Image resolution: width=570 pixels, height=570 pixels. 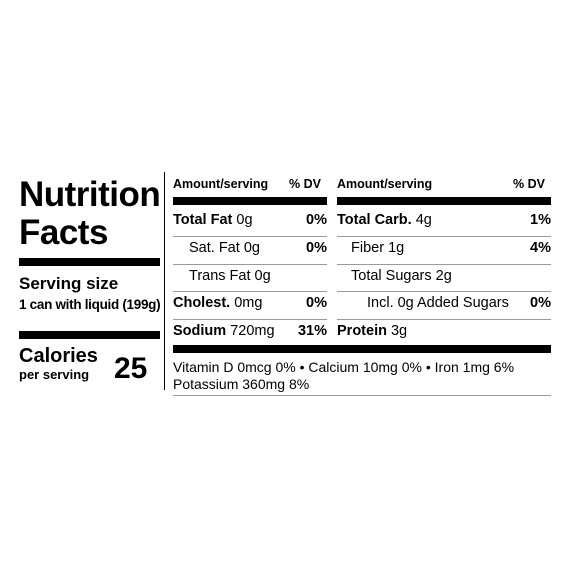 What do you see at coordinates (90, 304) in the screenshot?
I see `serving-size-value: 1 can with liquid (199g)` at bounding box center [90, 304].